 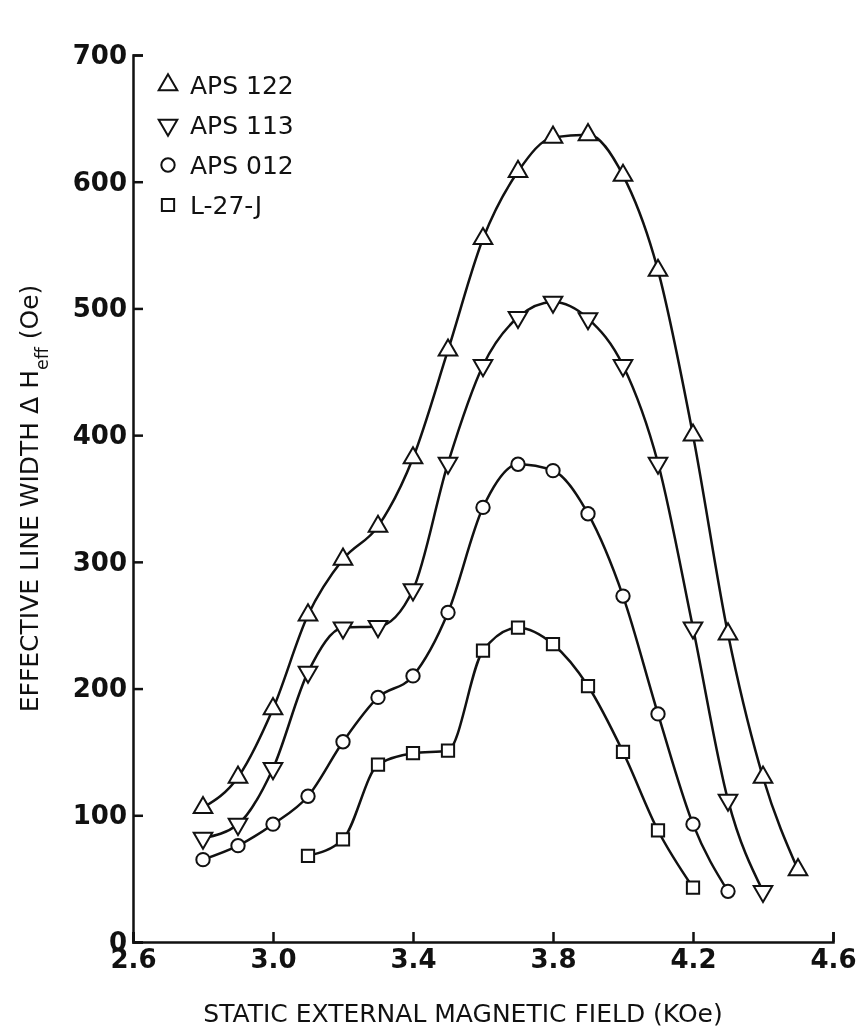 What do you see at coordinates (463, 1013) in the screenshot?
I see `x-axis-title: STATIC EXTERNAL MAGNETIC FIELD (KOe)` at bounding box center [463, 1013].